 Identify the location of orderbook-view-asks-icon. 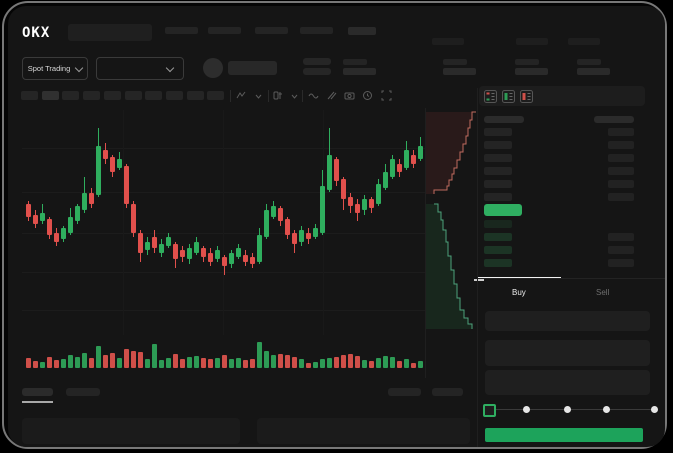
(526, 96).